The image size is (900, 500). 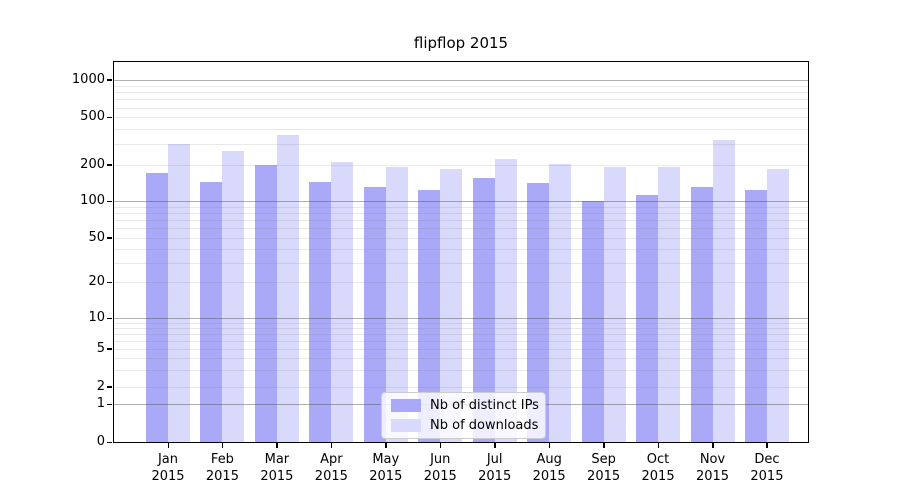 I want to click on bar-downloads-aug, so click(x=560, y=302).